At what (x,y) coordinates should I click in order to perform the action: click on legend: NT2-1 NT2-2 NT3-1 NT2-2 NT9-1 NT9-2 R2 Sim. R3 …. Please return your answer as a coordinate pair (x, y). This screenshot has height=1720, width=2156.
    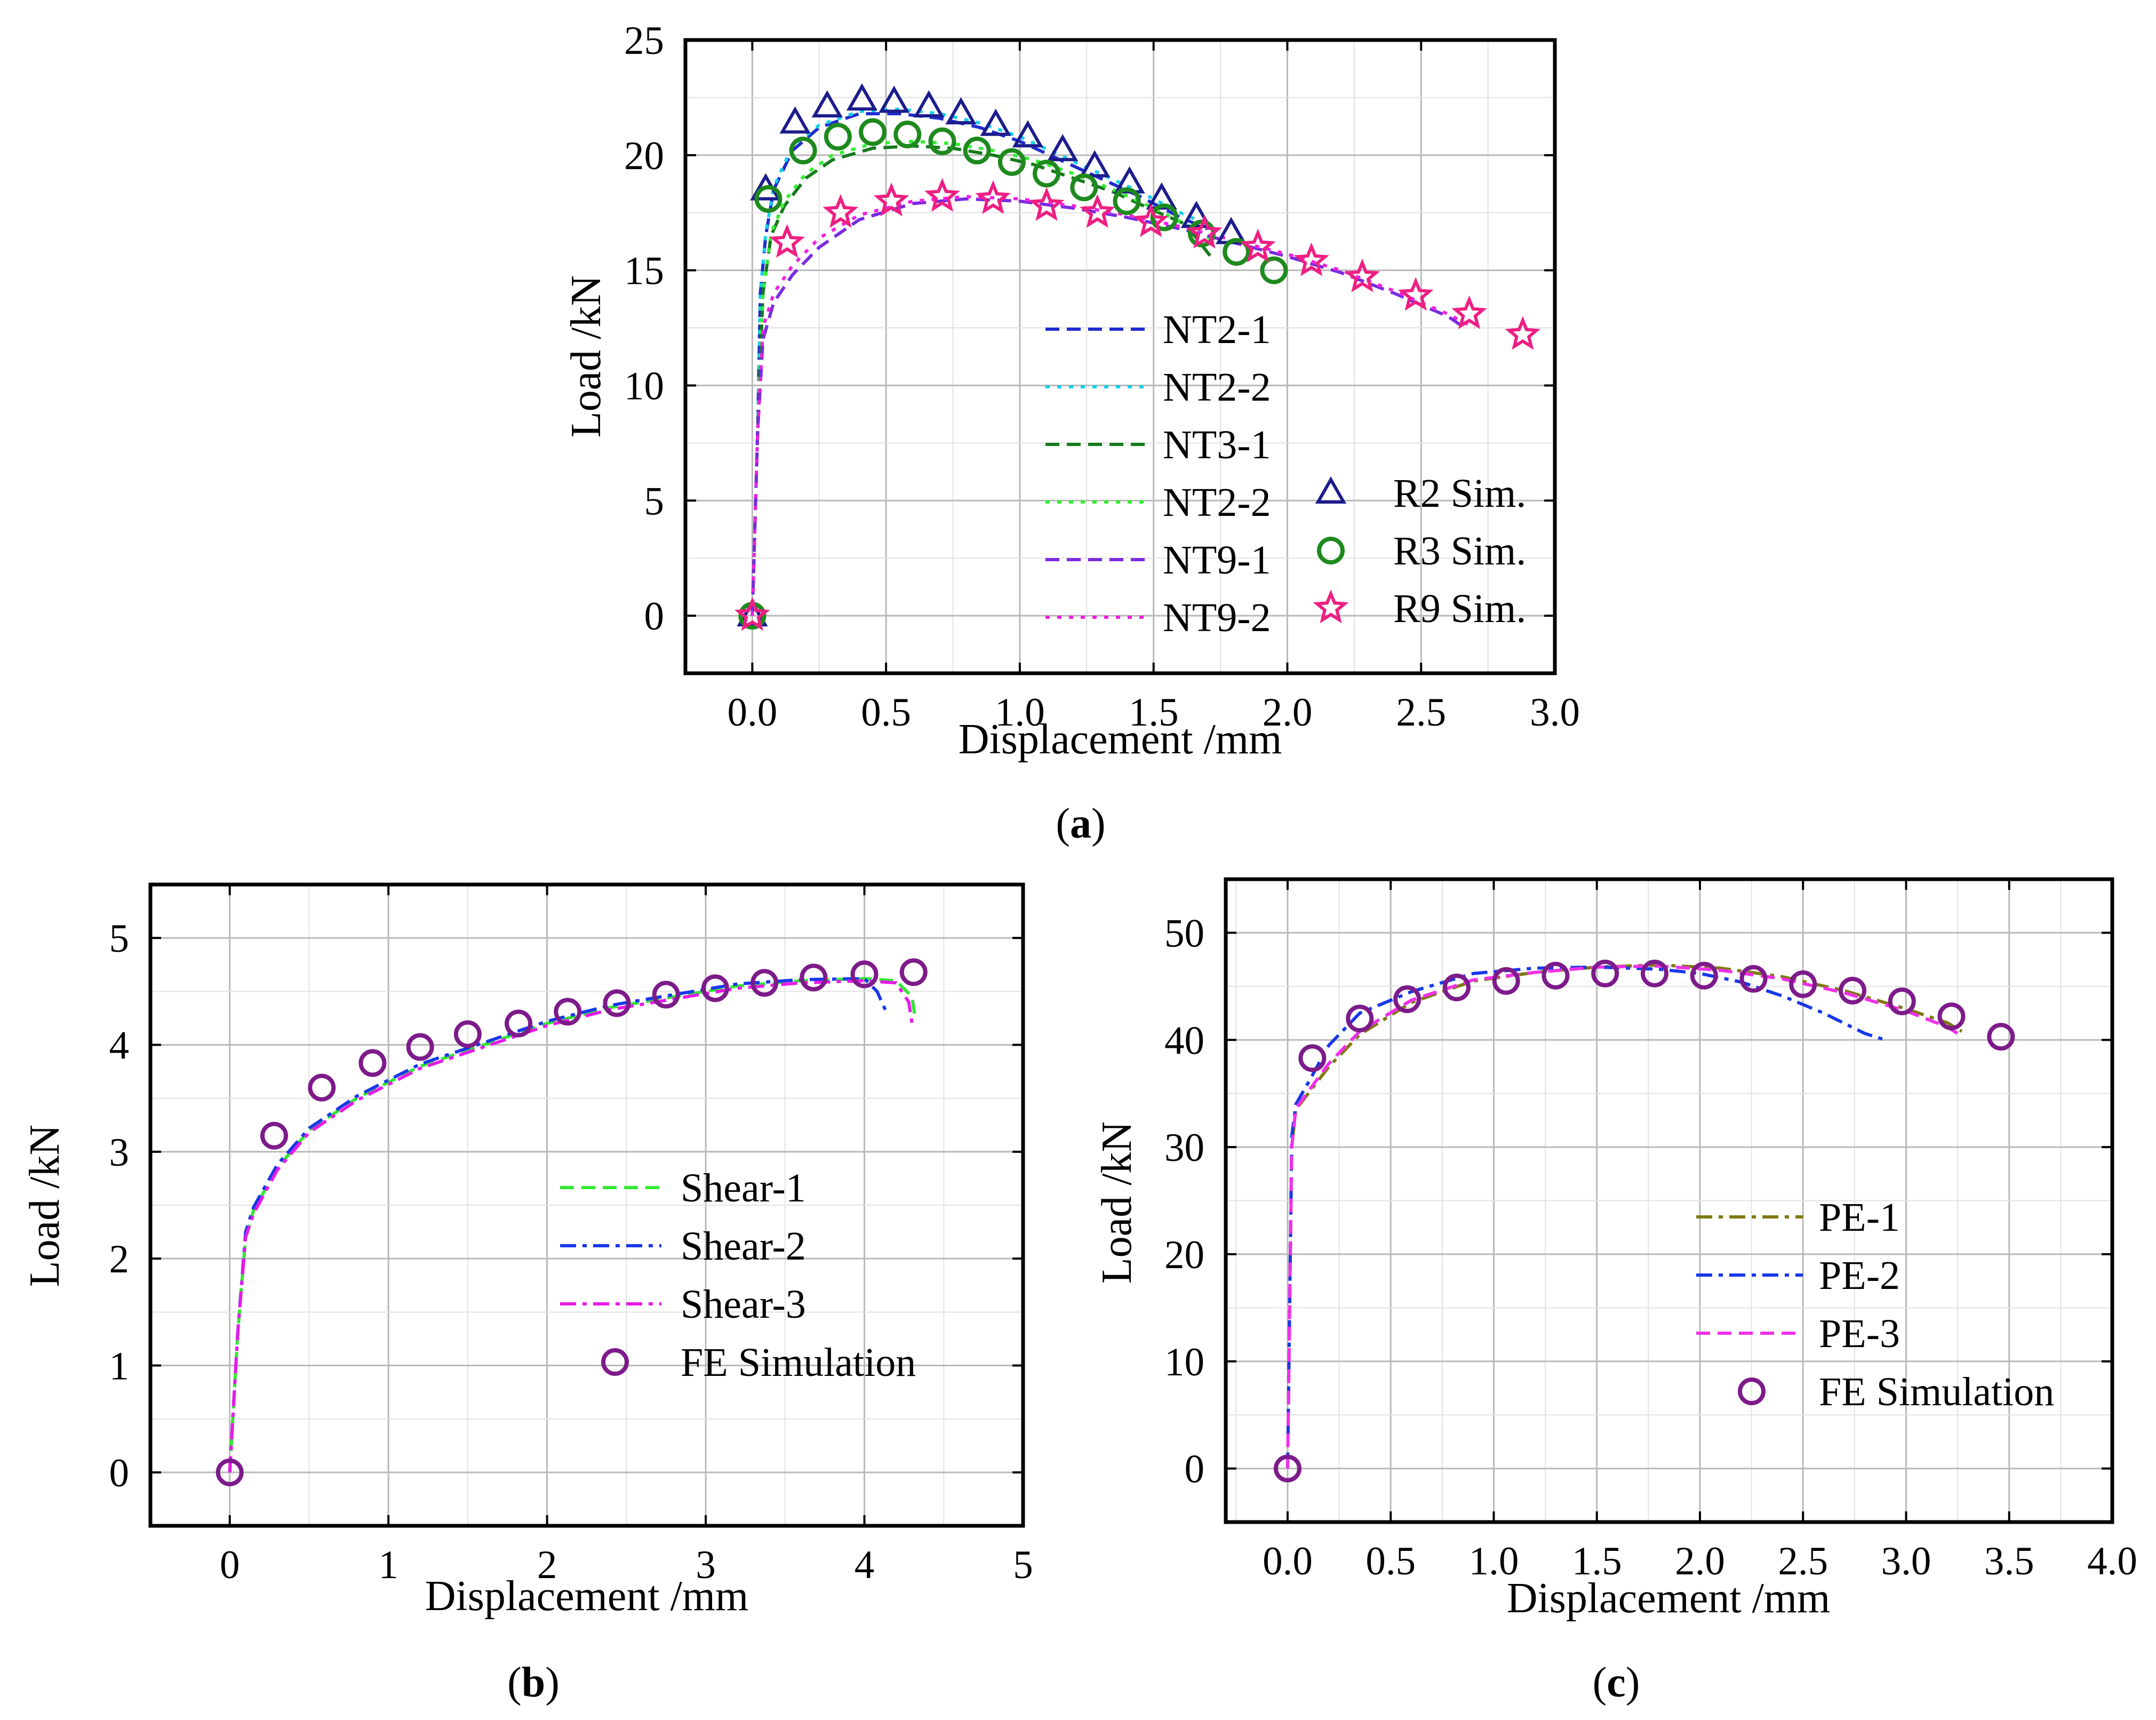
    Looking at the image, I should click on (1285, 473).